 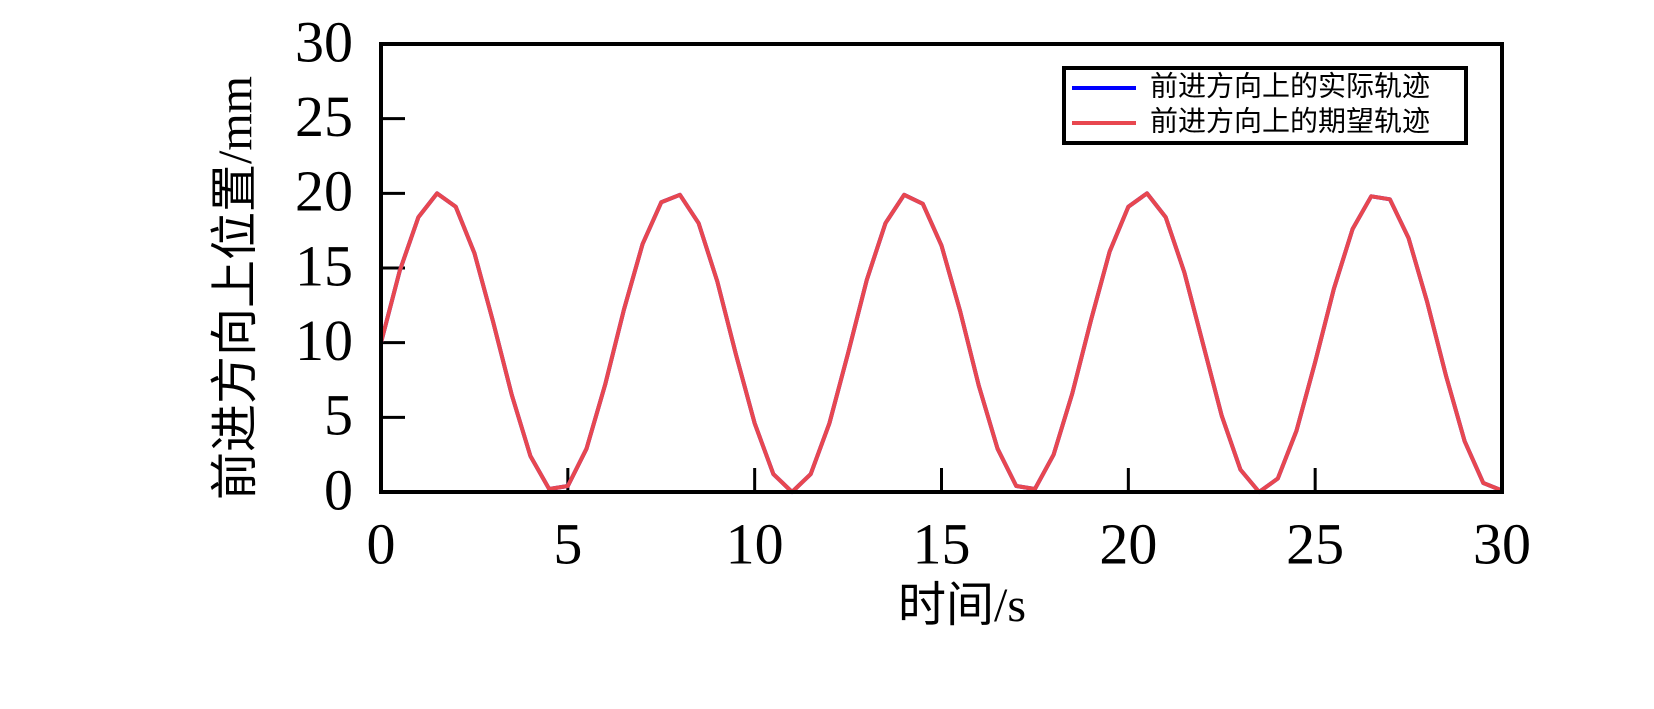 What do you see at coordinates (324, 41) in the screenshot?
I see `y-tick-label: 30` at bounding box center [324, 41].